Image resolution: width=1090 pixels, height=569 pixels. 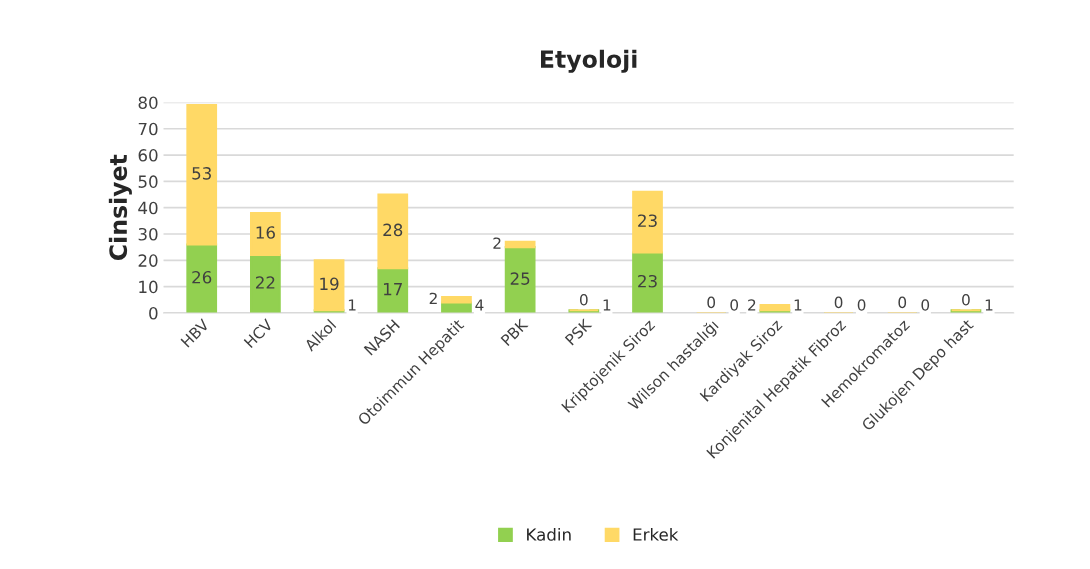 What do you see at coordinates (479, 305) in the screenshot?
I see `data-label: 4` at bounding box center [479, 305].